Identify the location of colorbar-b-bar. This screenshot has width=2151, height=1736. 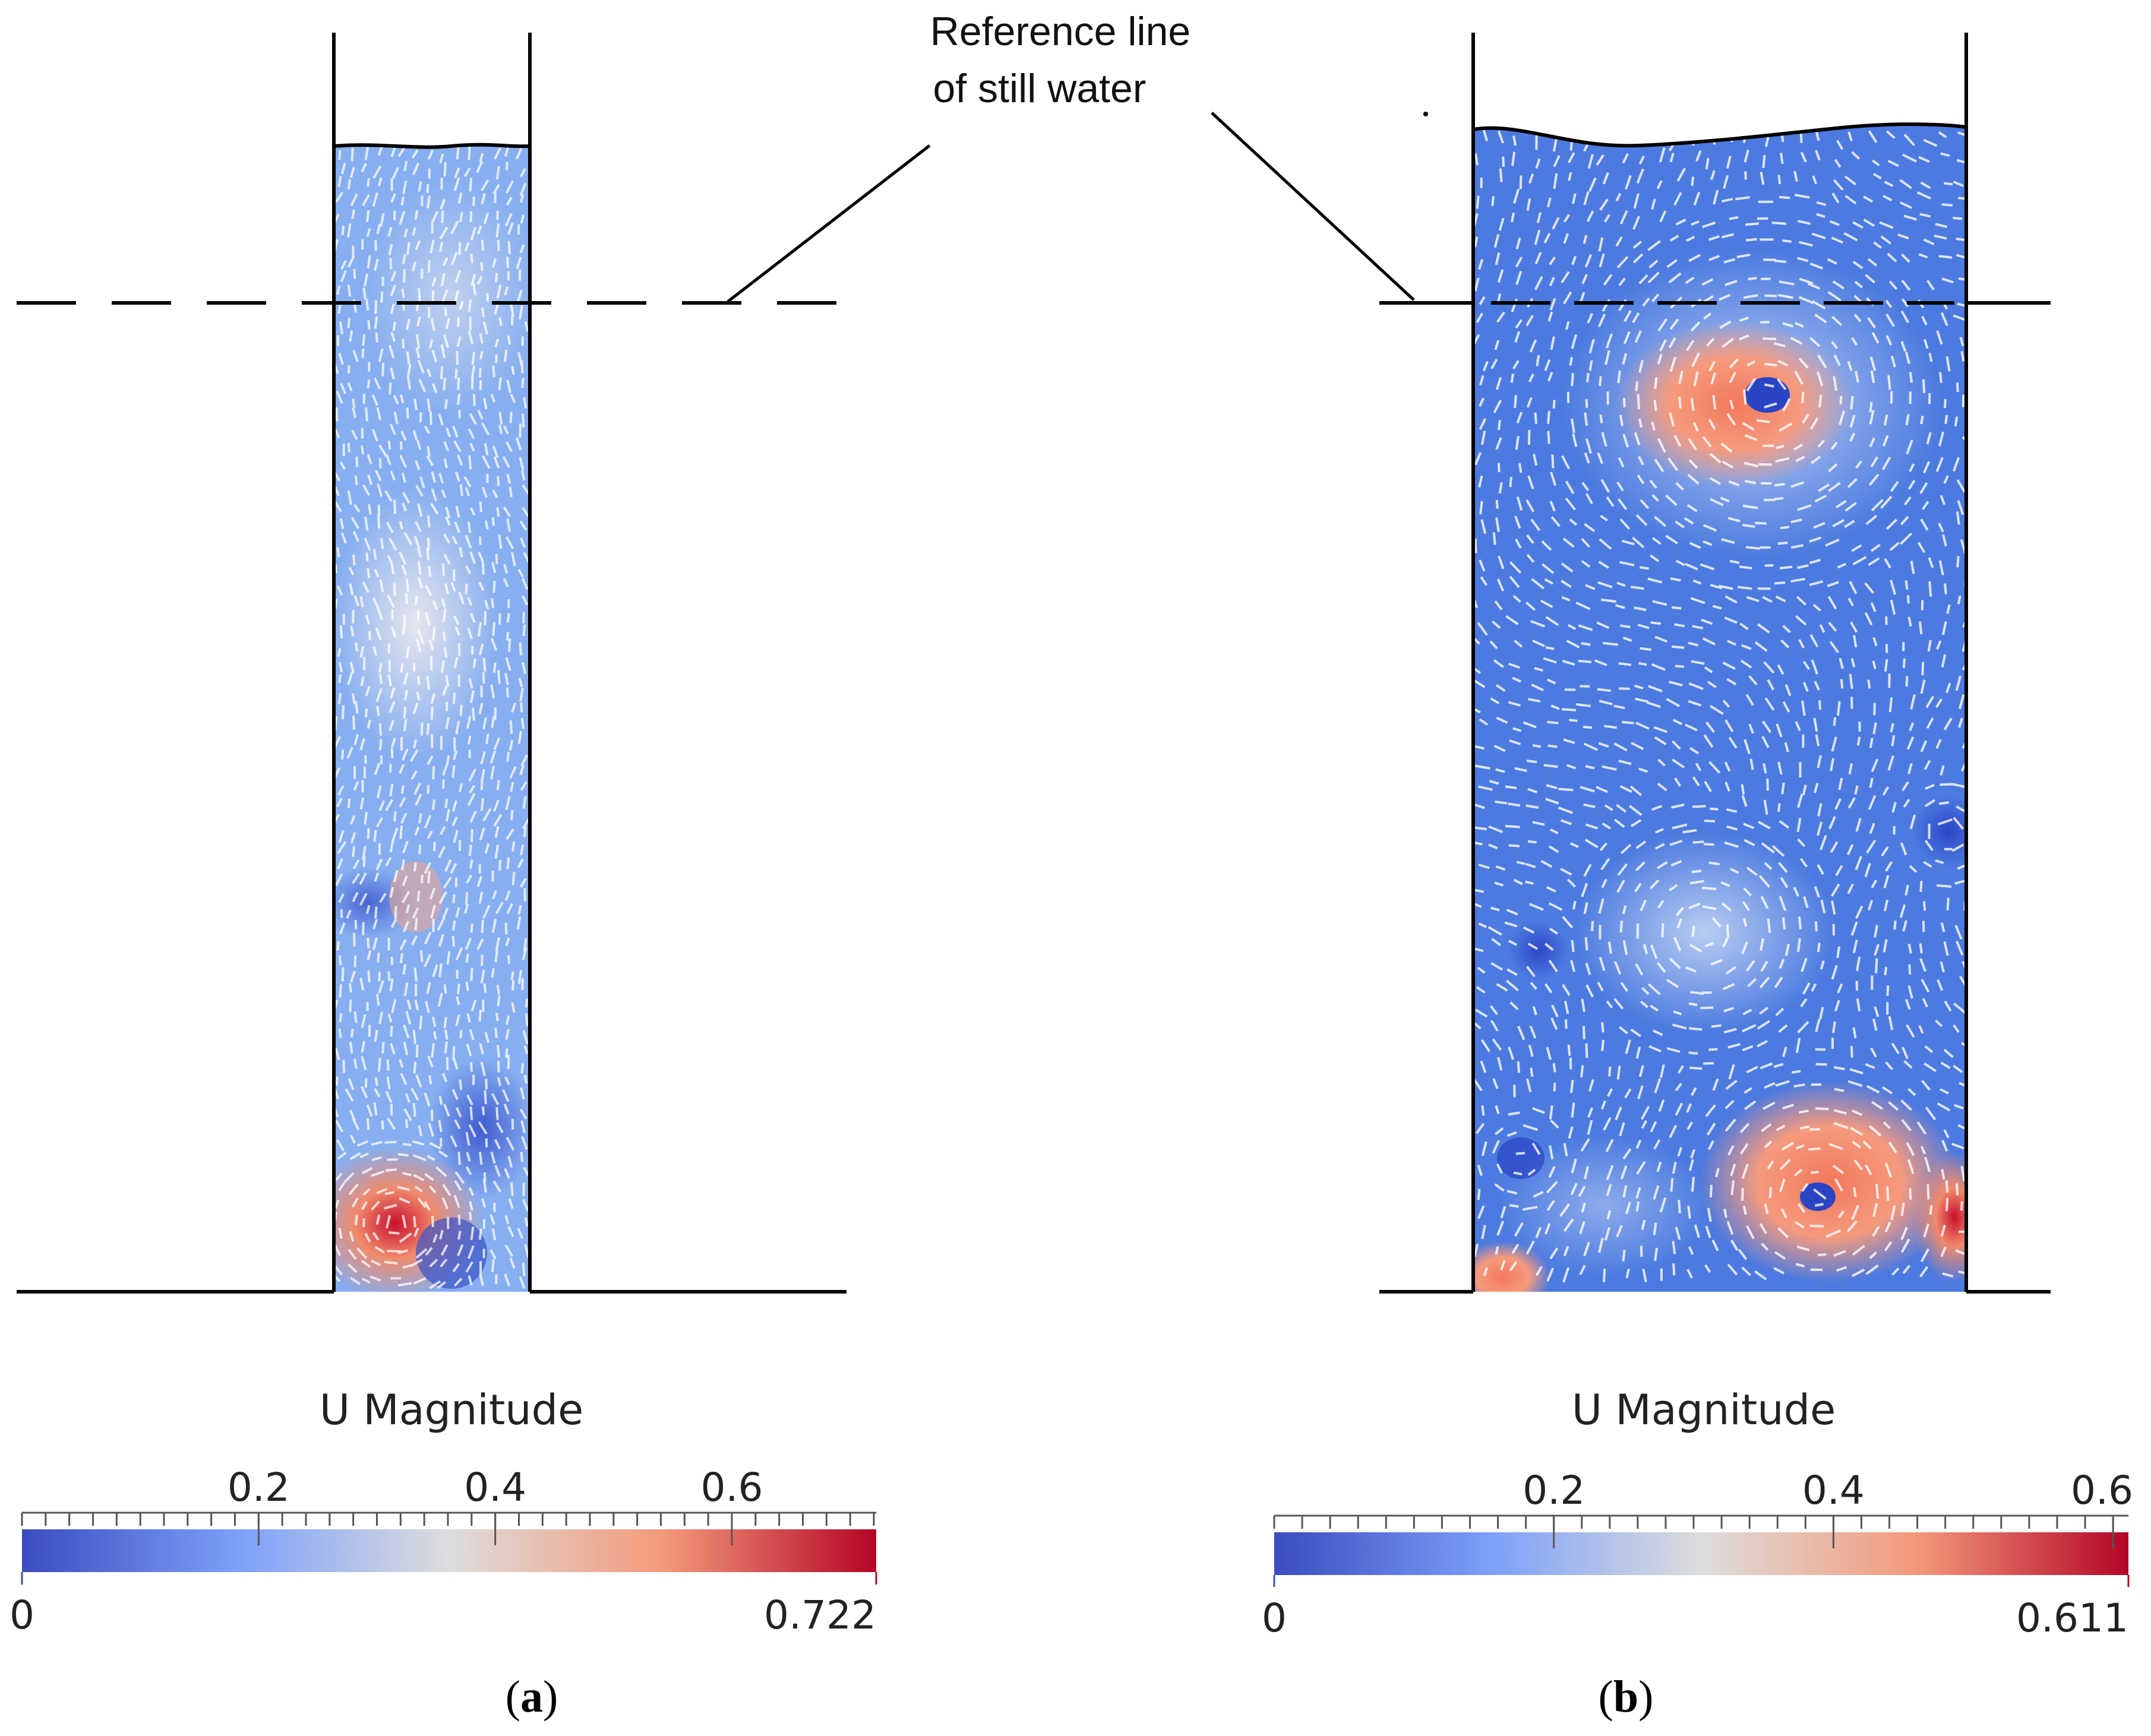
(1701, 1553).